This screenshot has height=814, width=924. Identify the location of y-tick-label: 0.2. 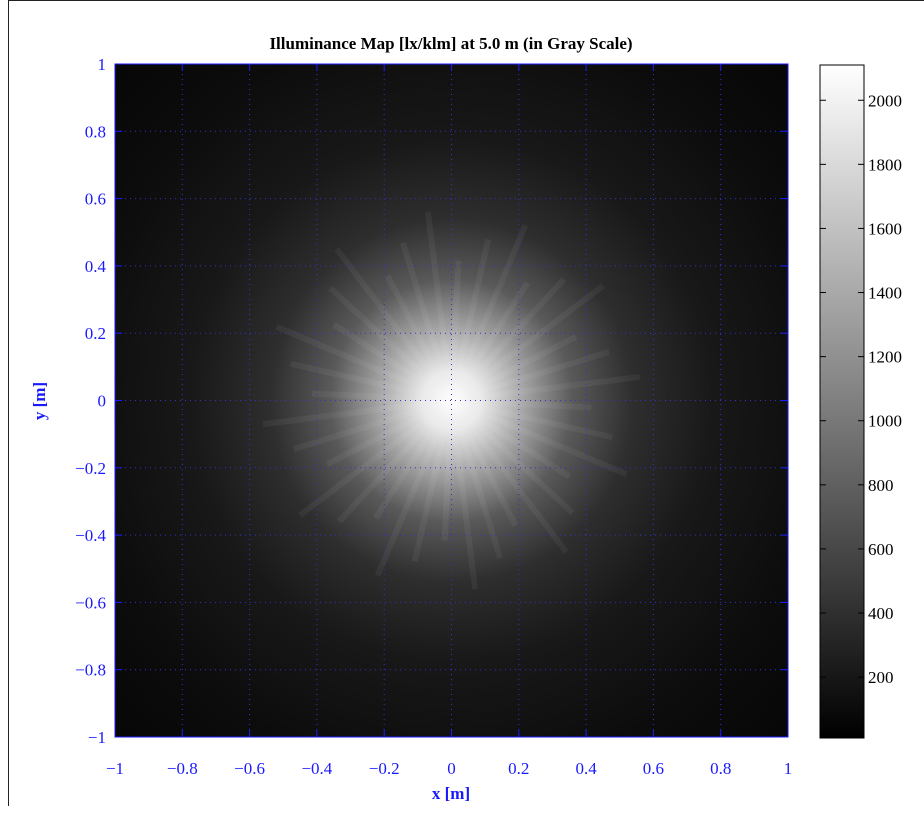
(95, 333).